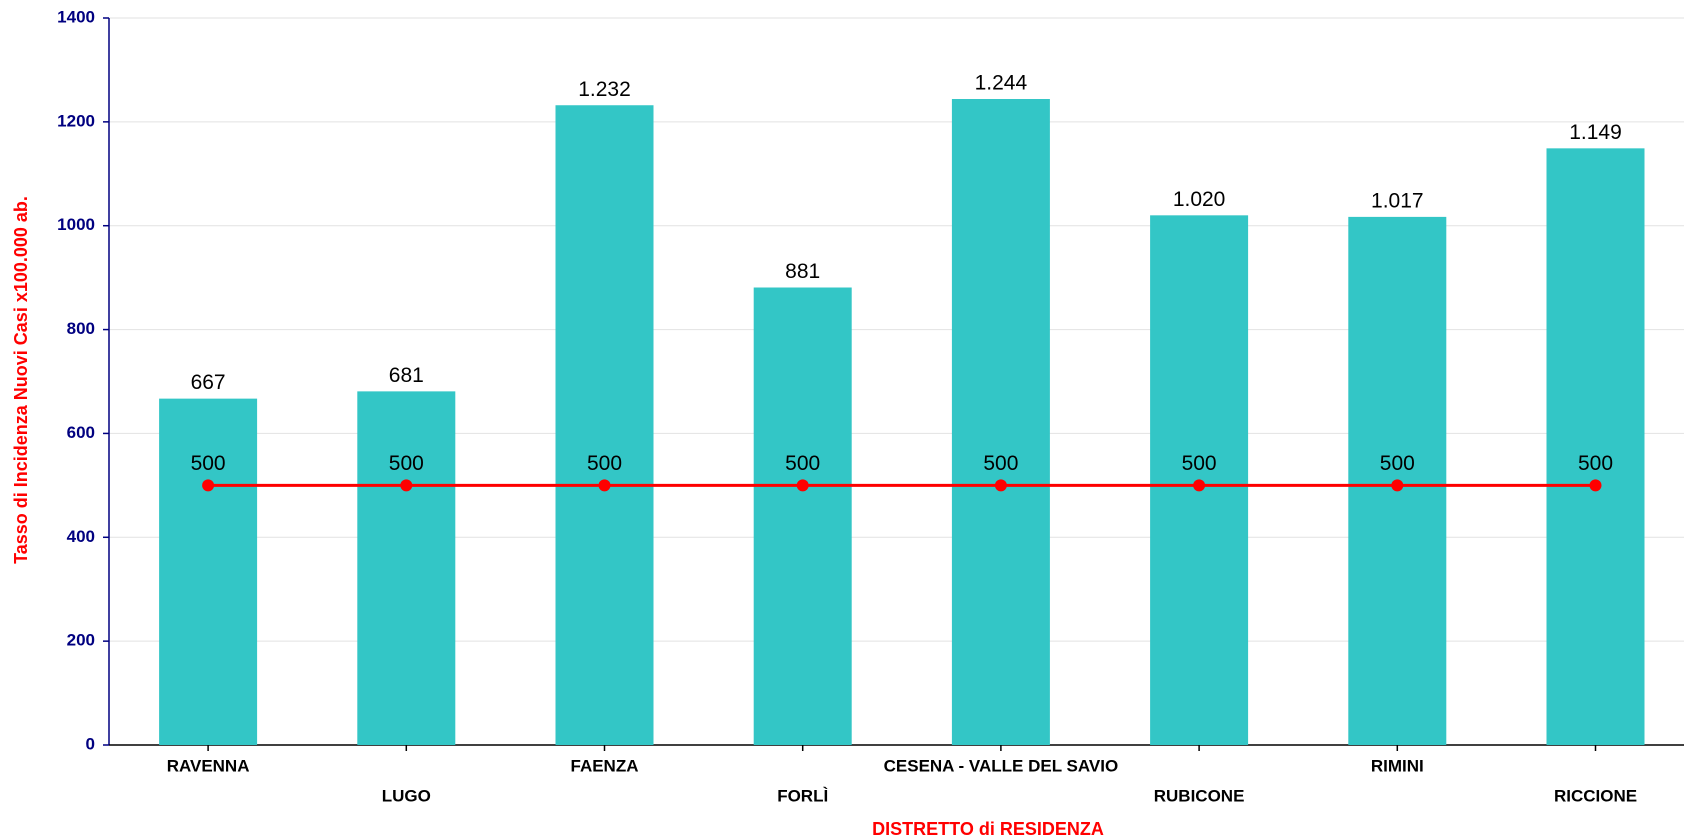 This screenshot has width=1684, height=840. I want to click on value-label: 1.017, so click(1397, 200).